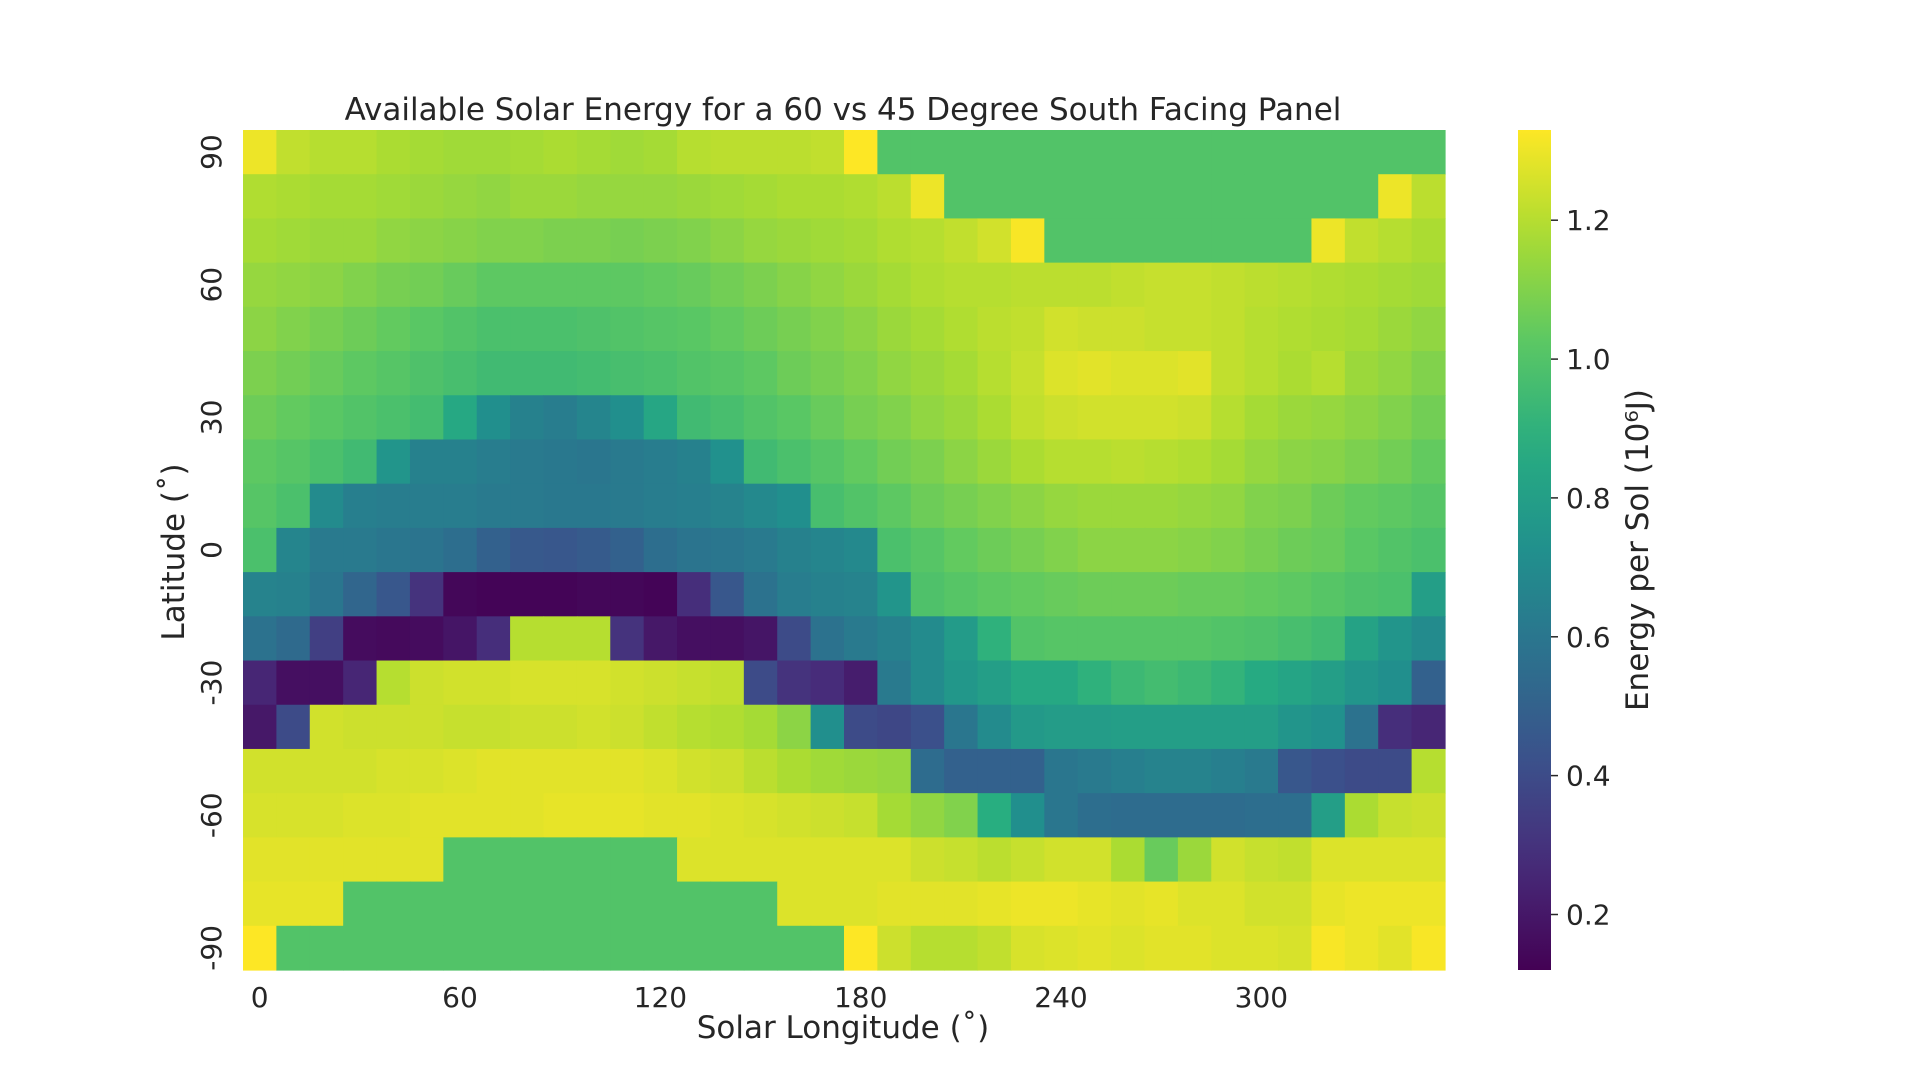  What do you see at coordinates (1588, 915) in the screenshot?
I see `colorbar-tick-label: 0.2` at bounding box center [1588, 915].